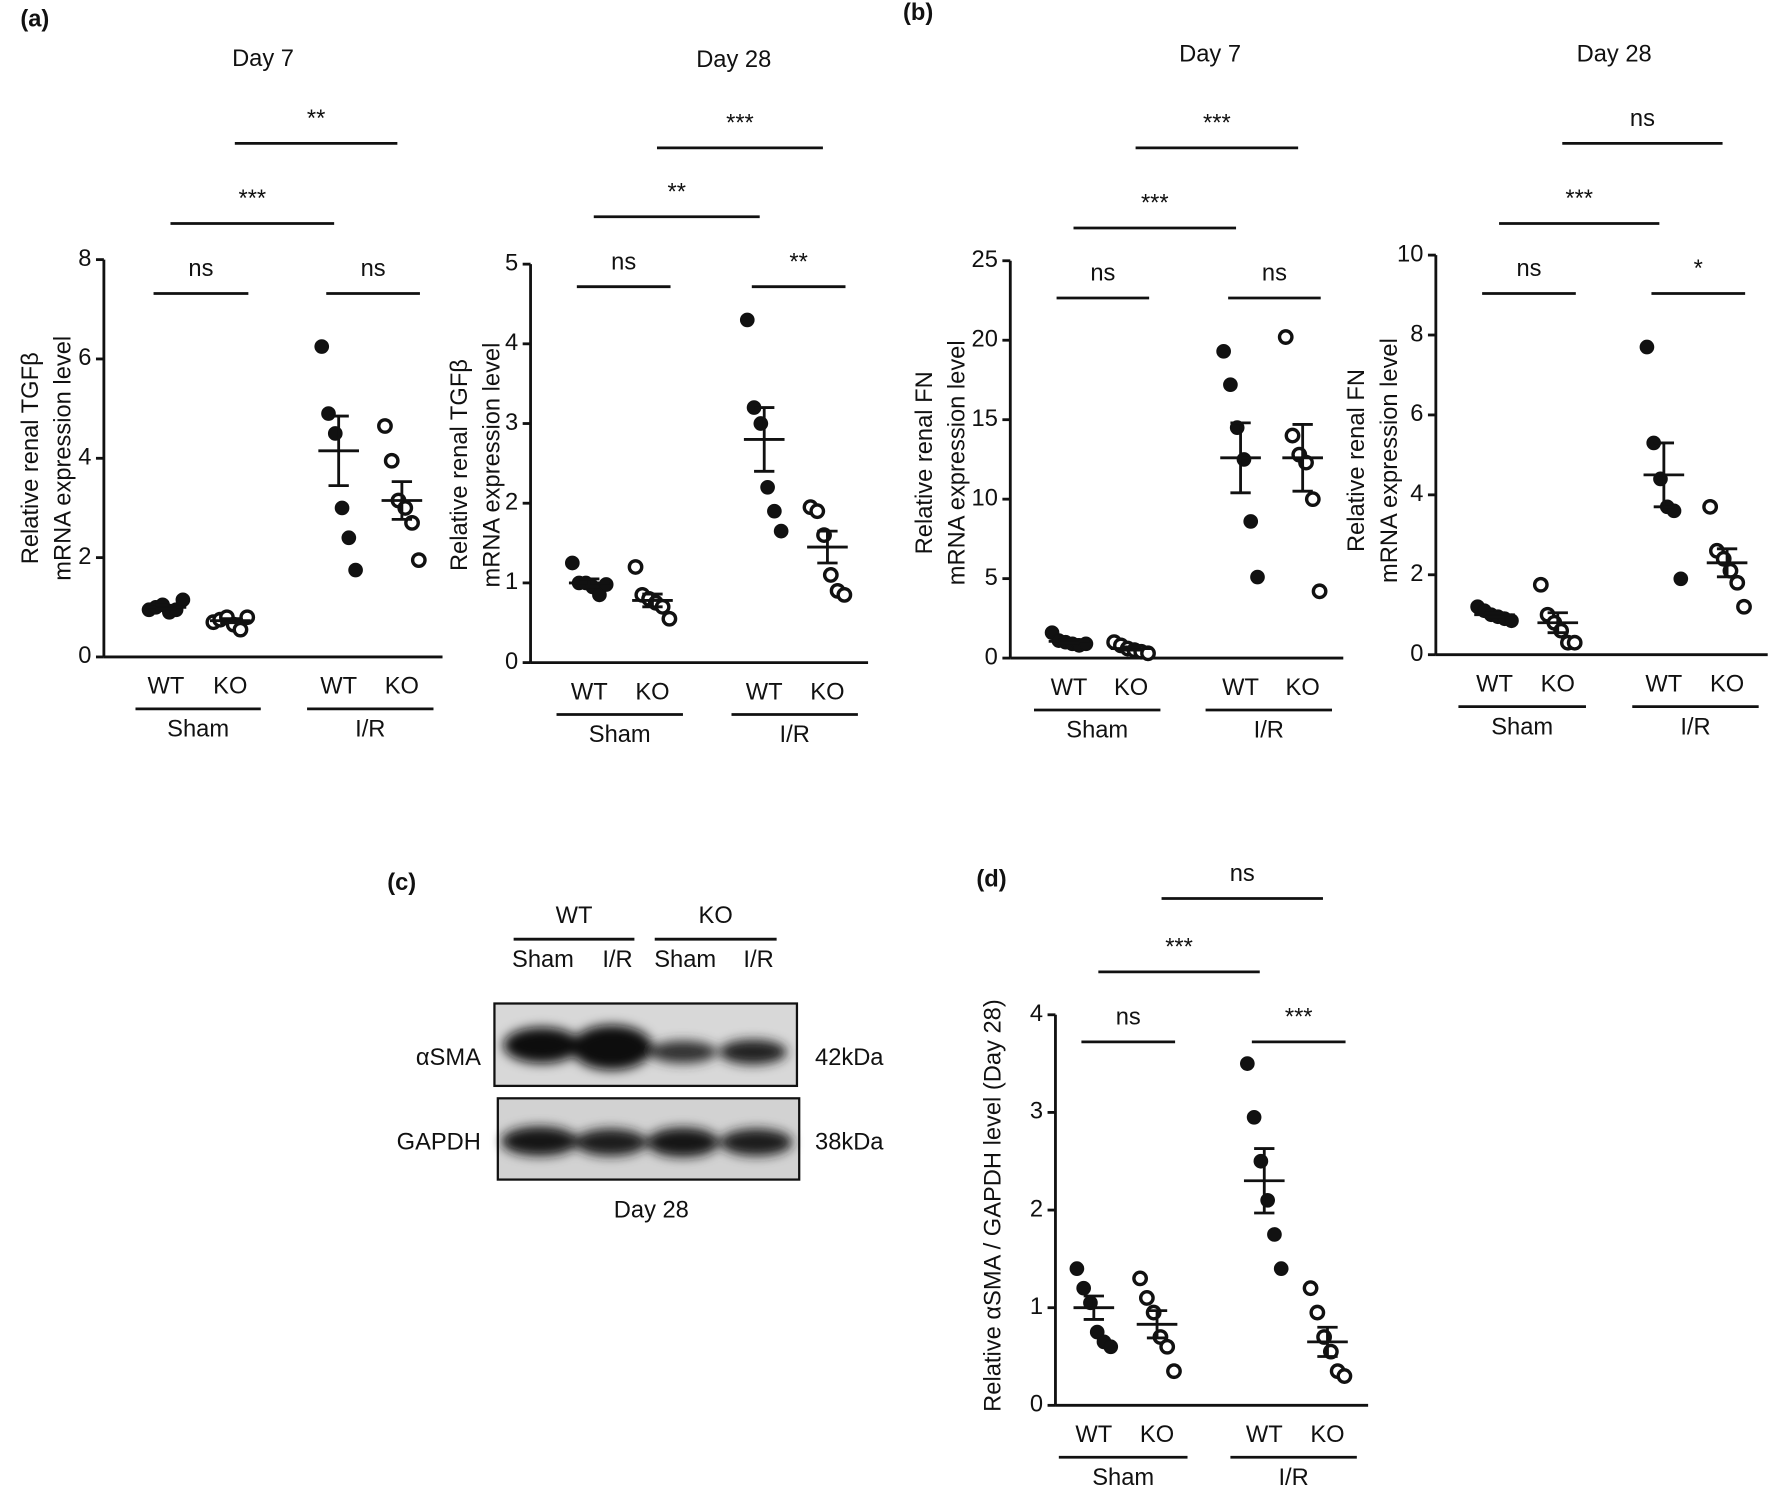 Image resolution: width=1770 pixels, height=1490 pixels. What do you see at coordinates (1210, 55) in the screenshot?
I see `chart-title: Day 7` at bounding box center [1210, 55].